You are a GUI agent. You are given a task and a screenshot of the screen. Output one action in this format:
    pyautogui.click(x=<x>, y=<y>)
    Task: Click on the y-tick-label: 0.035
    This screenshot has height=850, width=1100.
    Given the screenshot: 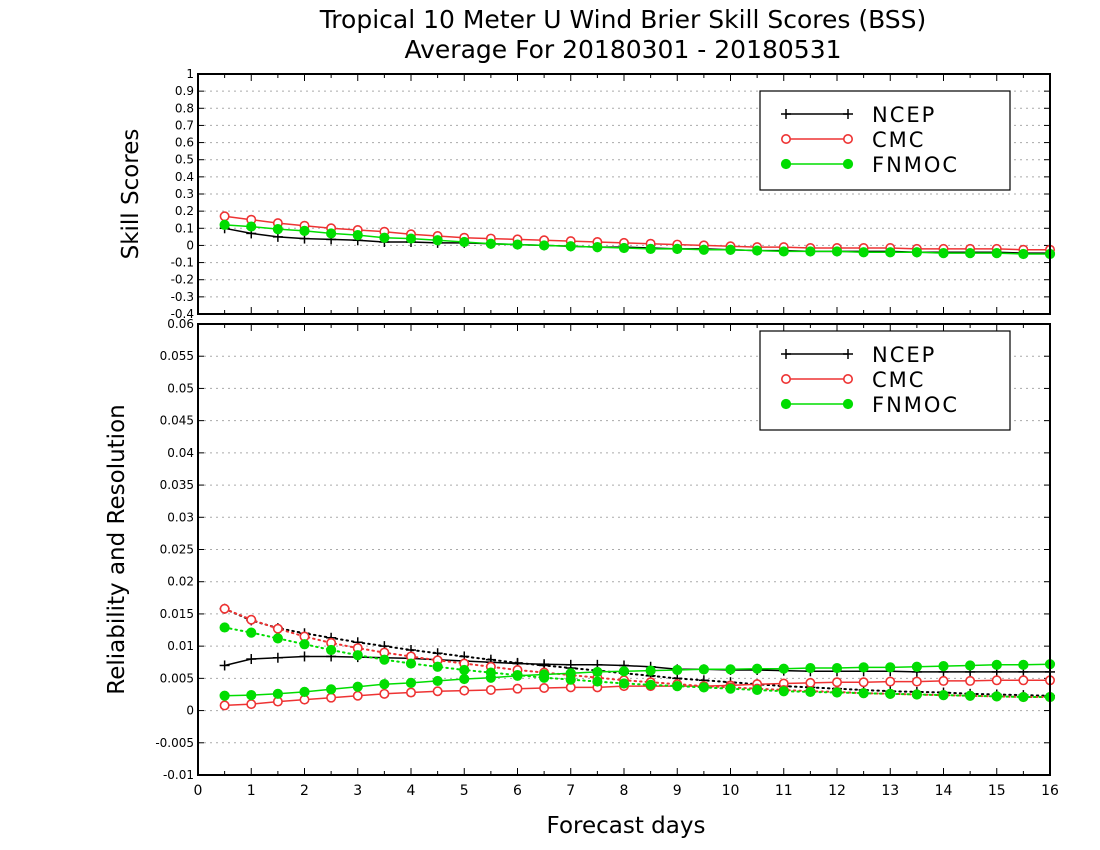 What is the action you would take?
    pyautogui.click(x=177, y=485)
    